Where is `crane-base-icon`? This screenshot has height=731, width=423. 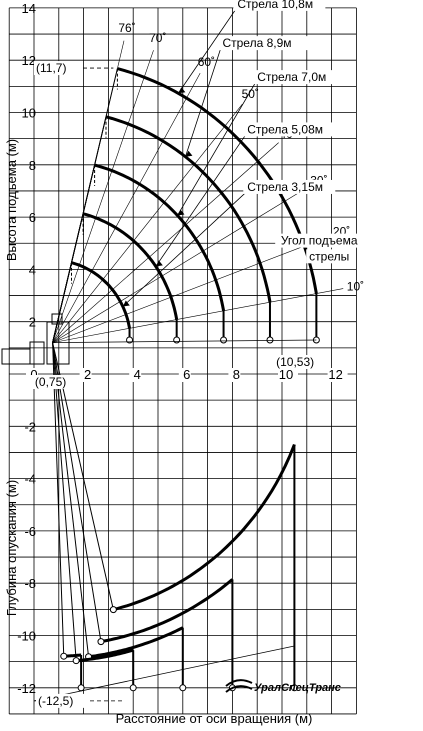
crane-base-icon is located at coordinates (35, 339).